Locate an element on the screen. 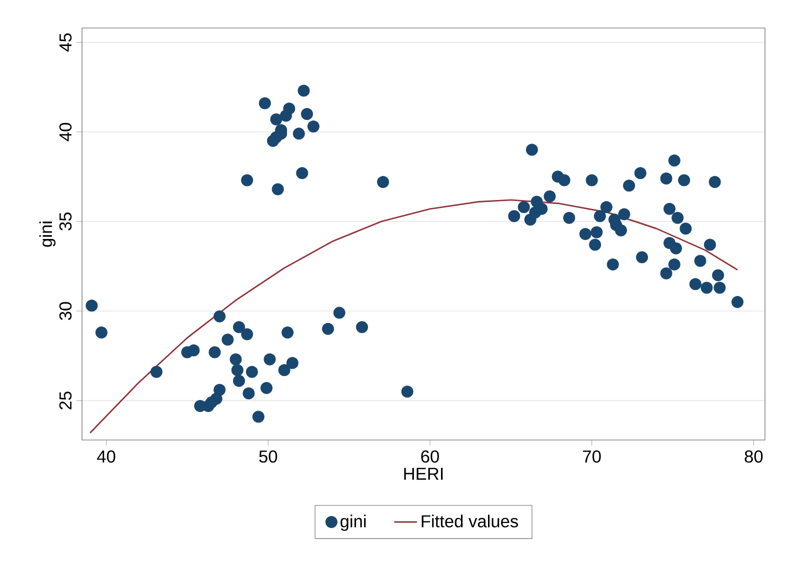 The image size is (786, 571). x-tick-label: 80 is located at coordinates (753, 456).